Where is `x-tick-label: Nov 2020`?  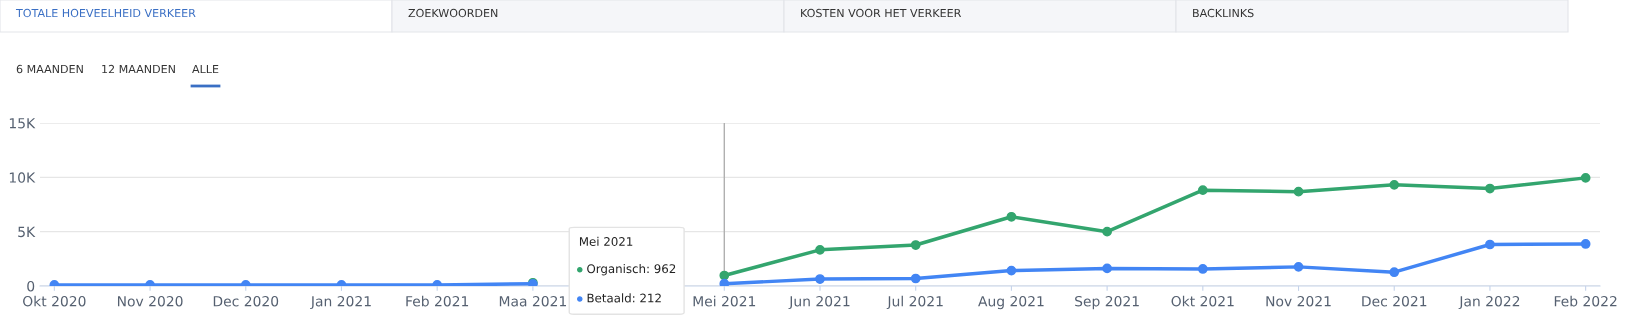 x-tick-label: Nov 2020 is located at coordinates (150, 301).